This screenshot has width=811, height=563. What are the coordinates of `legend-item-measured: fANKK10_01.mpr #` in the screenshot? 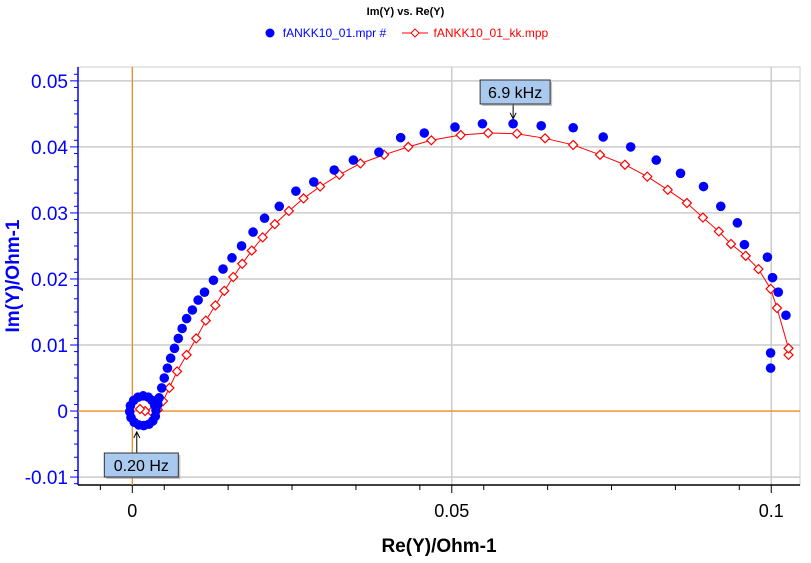 It's located at (324, 33).